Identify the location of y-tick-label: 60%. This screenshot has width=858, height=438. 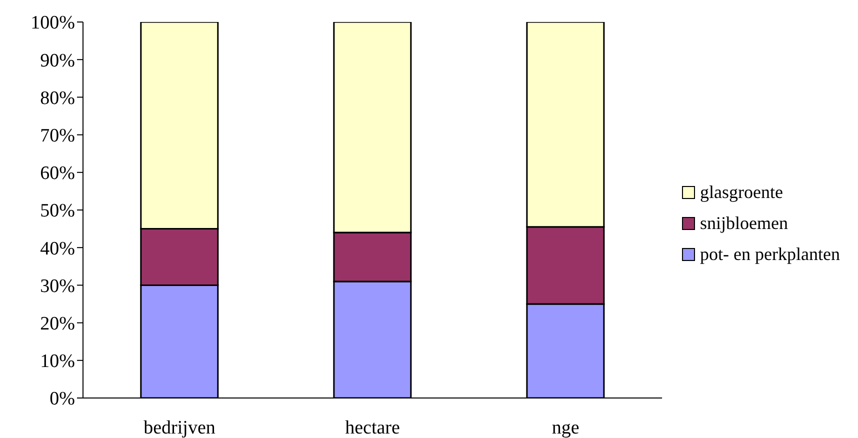
(58, 173).